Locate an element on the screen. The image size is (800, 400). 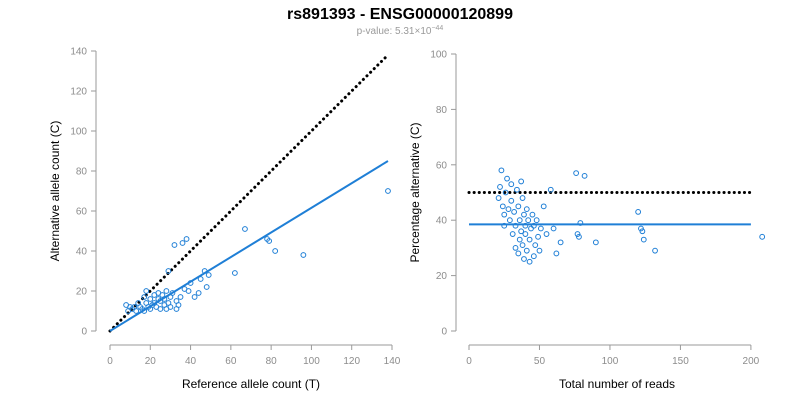
left-y-tick-label: 100 is located at coordinates (78, 132).